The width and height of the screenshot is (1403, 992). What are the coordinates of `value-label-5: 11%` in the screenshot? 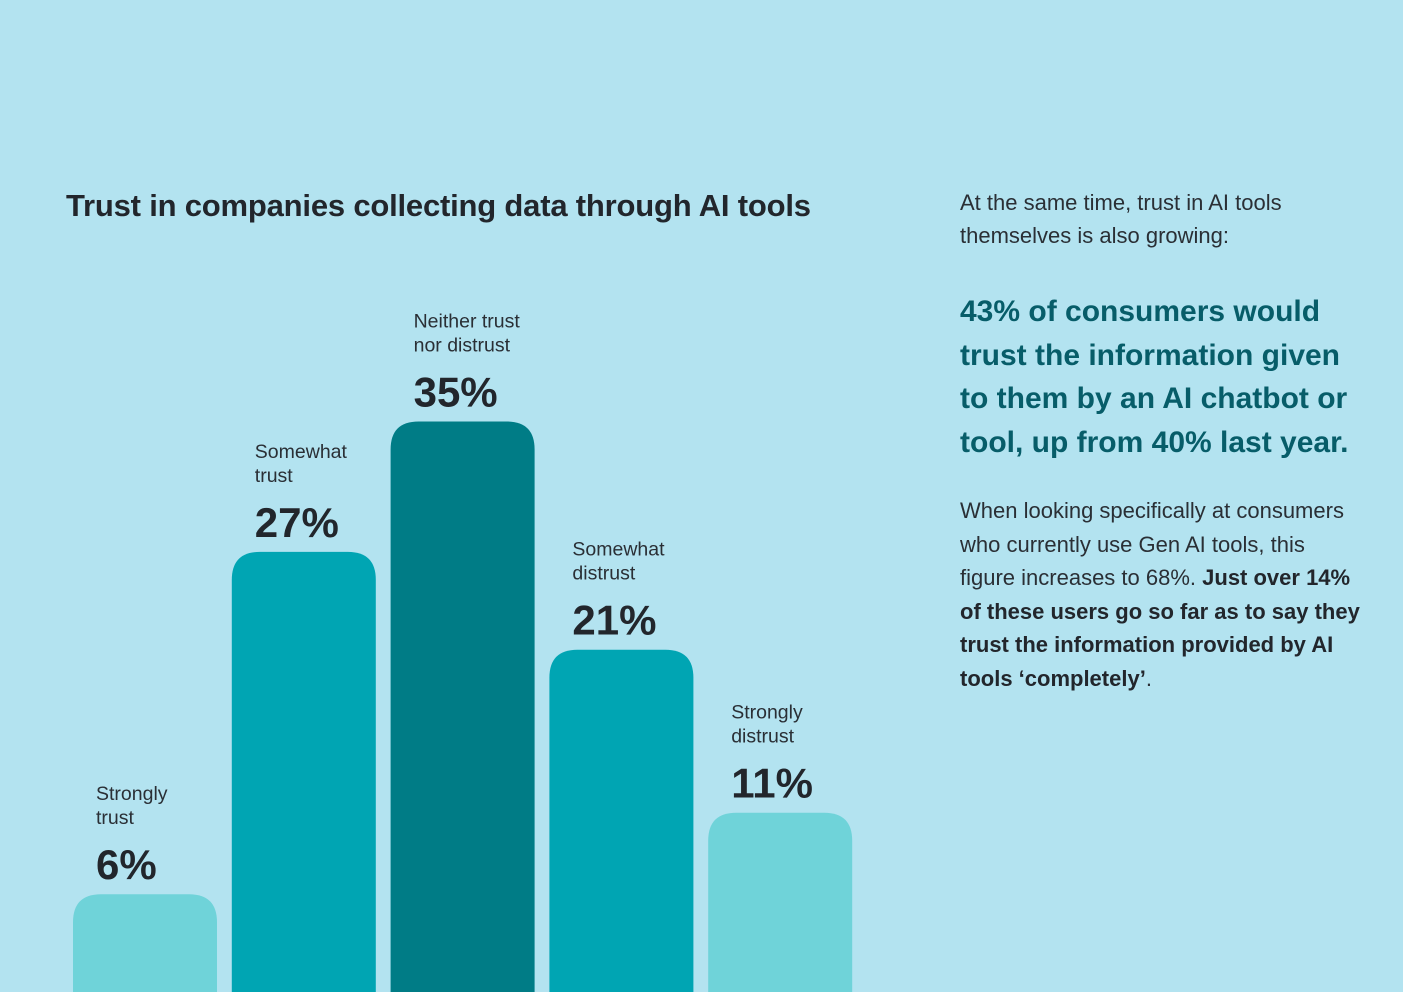 It's located at (772, 783).